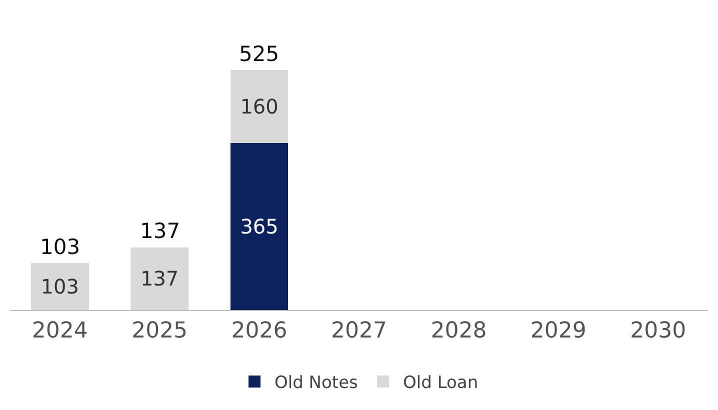  What do you see at coordinates (316, 383) in the screenshot?
I see `legend-label: Old Notes` at bounding box center [316, 383].